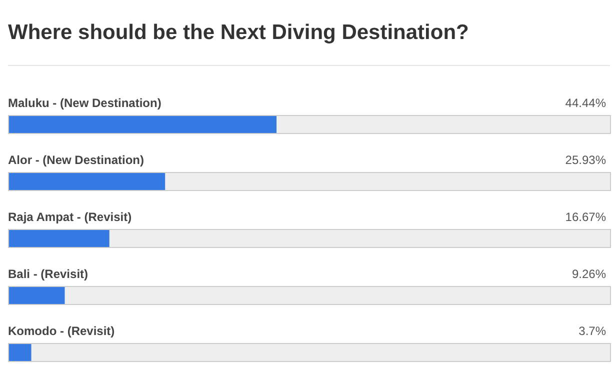 This screenshot has height=377, width=616. I want to click on data-label: 16.67%, so click(585, 217).